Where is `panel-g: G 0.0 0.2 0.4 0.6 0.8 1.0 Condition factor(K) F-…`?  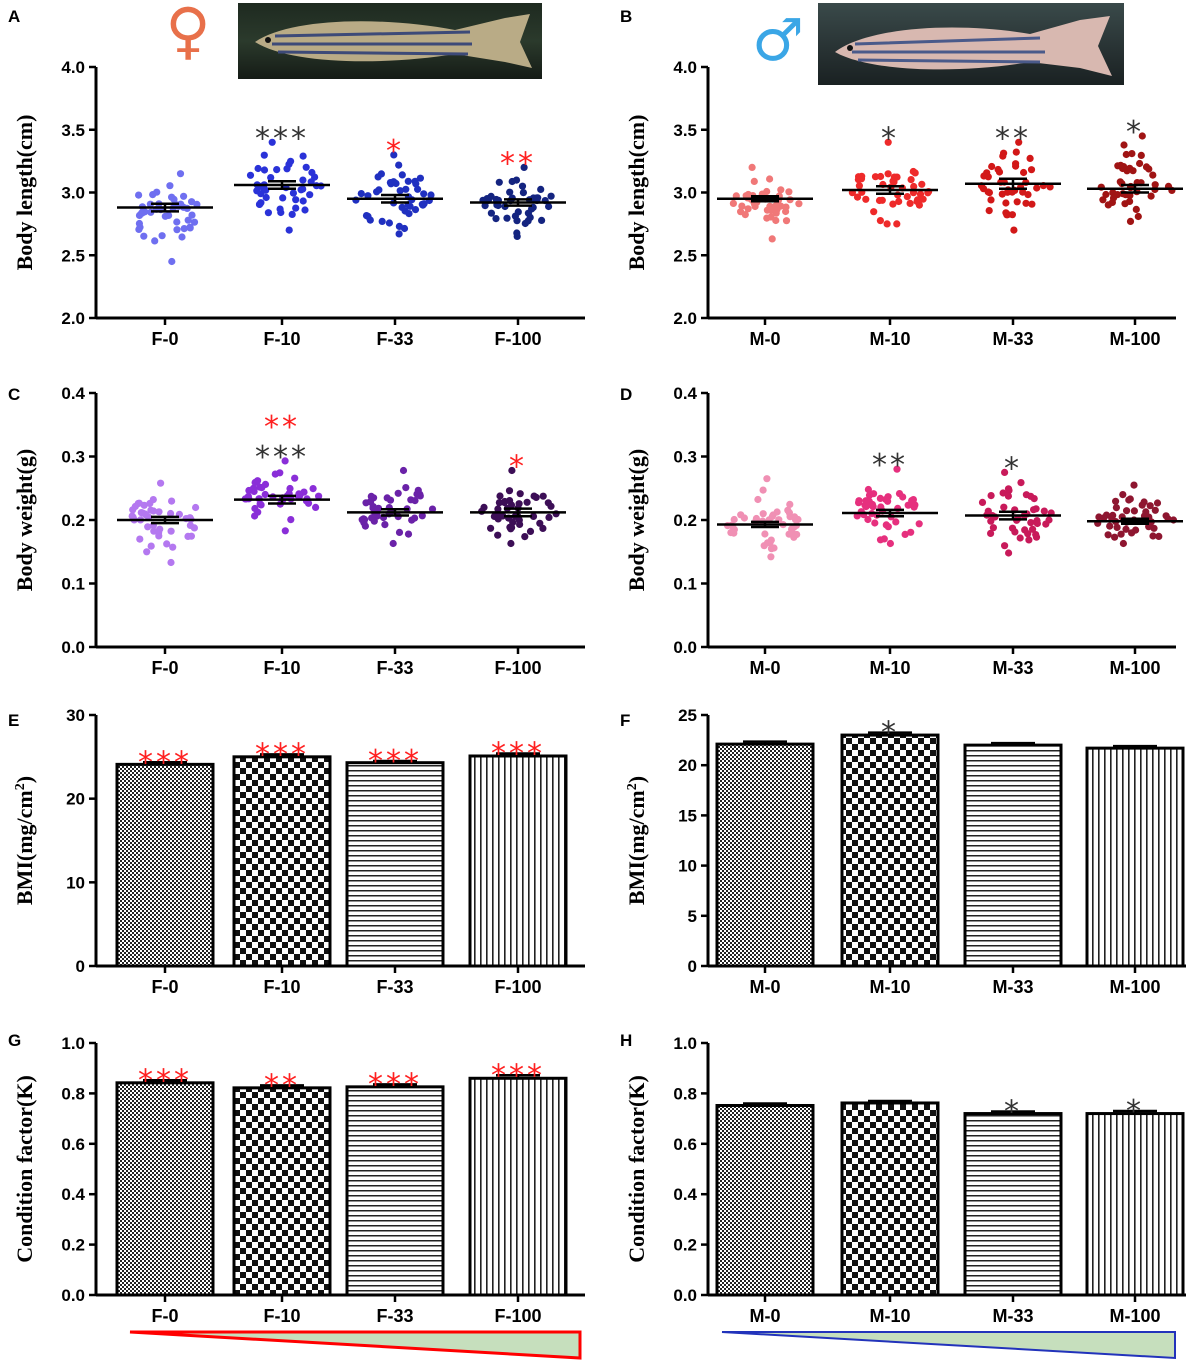
panel-g: G 0.0 0.2 0.4 0.6 0.8 1.0 Condition factor(K) F-… is located at coordinates (296, 1178).